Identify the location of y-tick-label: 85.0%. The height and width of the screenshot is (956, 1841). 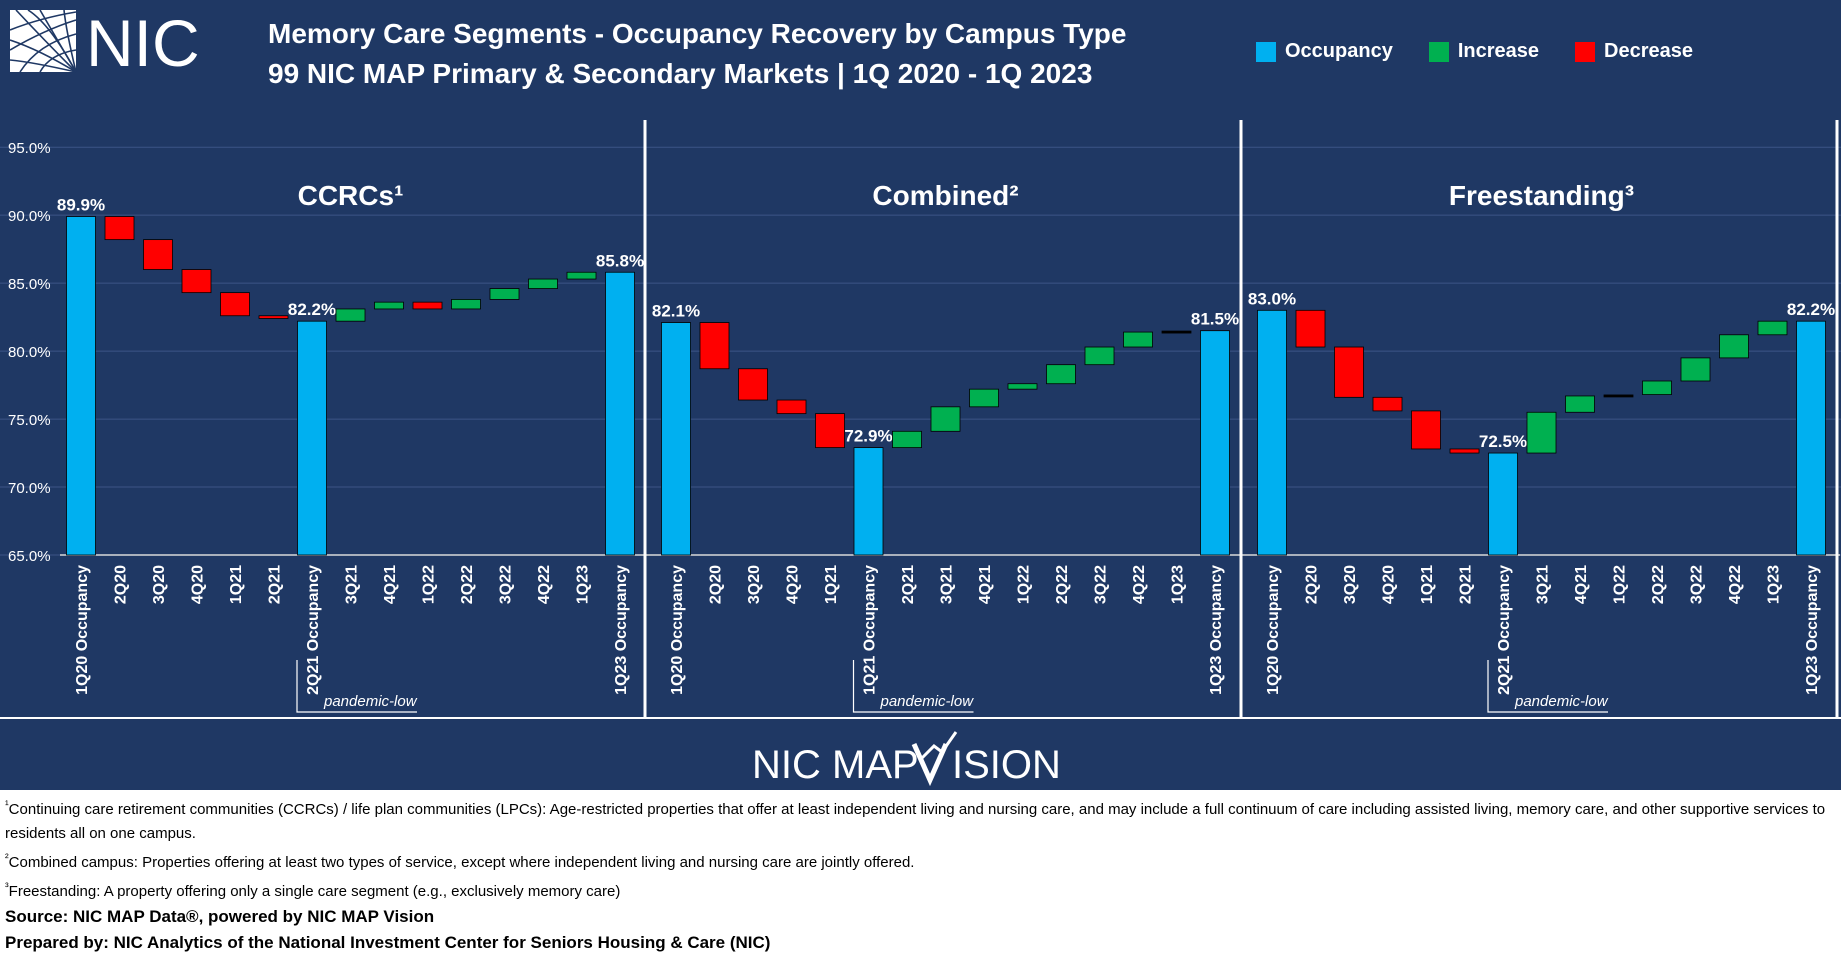
(29, 284).